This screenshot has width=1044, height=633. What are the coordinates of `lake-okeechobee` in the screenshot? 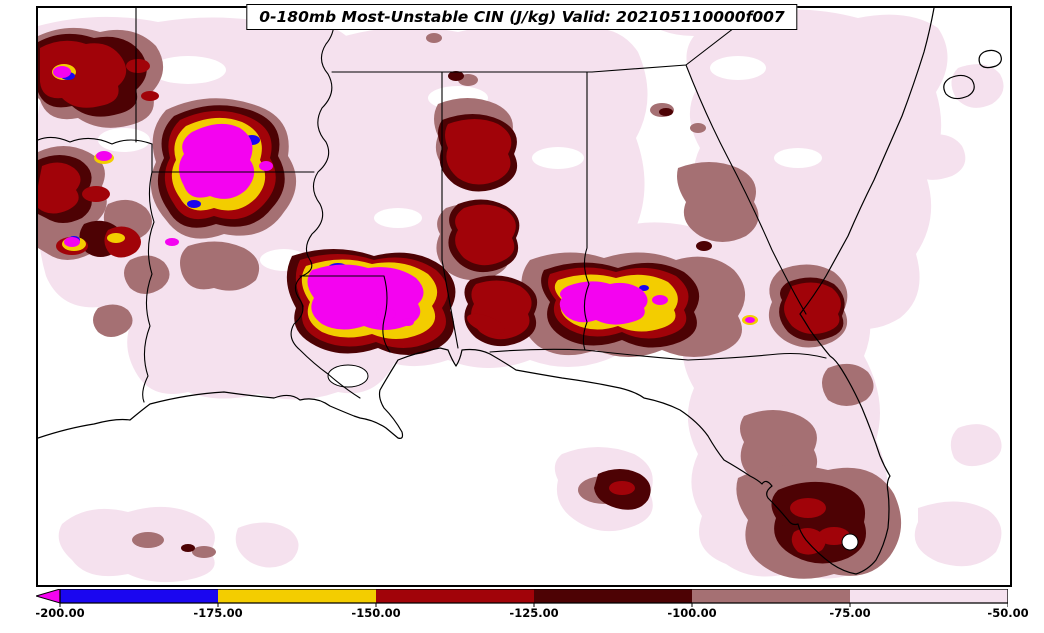 It's located at (850, 542).